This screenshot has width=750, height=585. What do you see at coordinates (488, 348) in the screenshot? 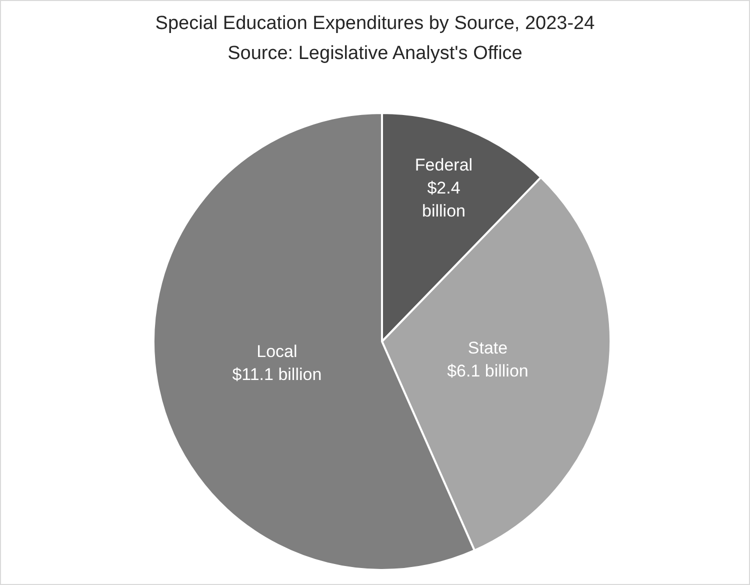
I see `slice-label: State` at bounding box center [488, 348].